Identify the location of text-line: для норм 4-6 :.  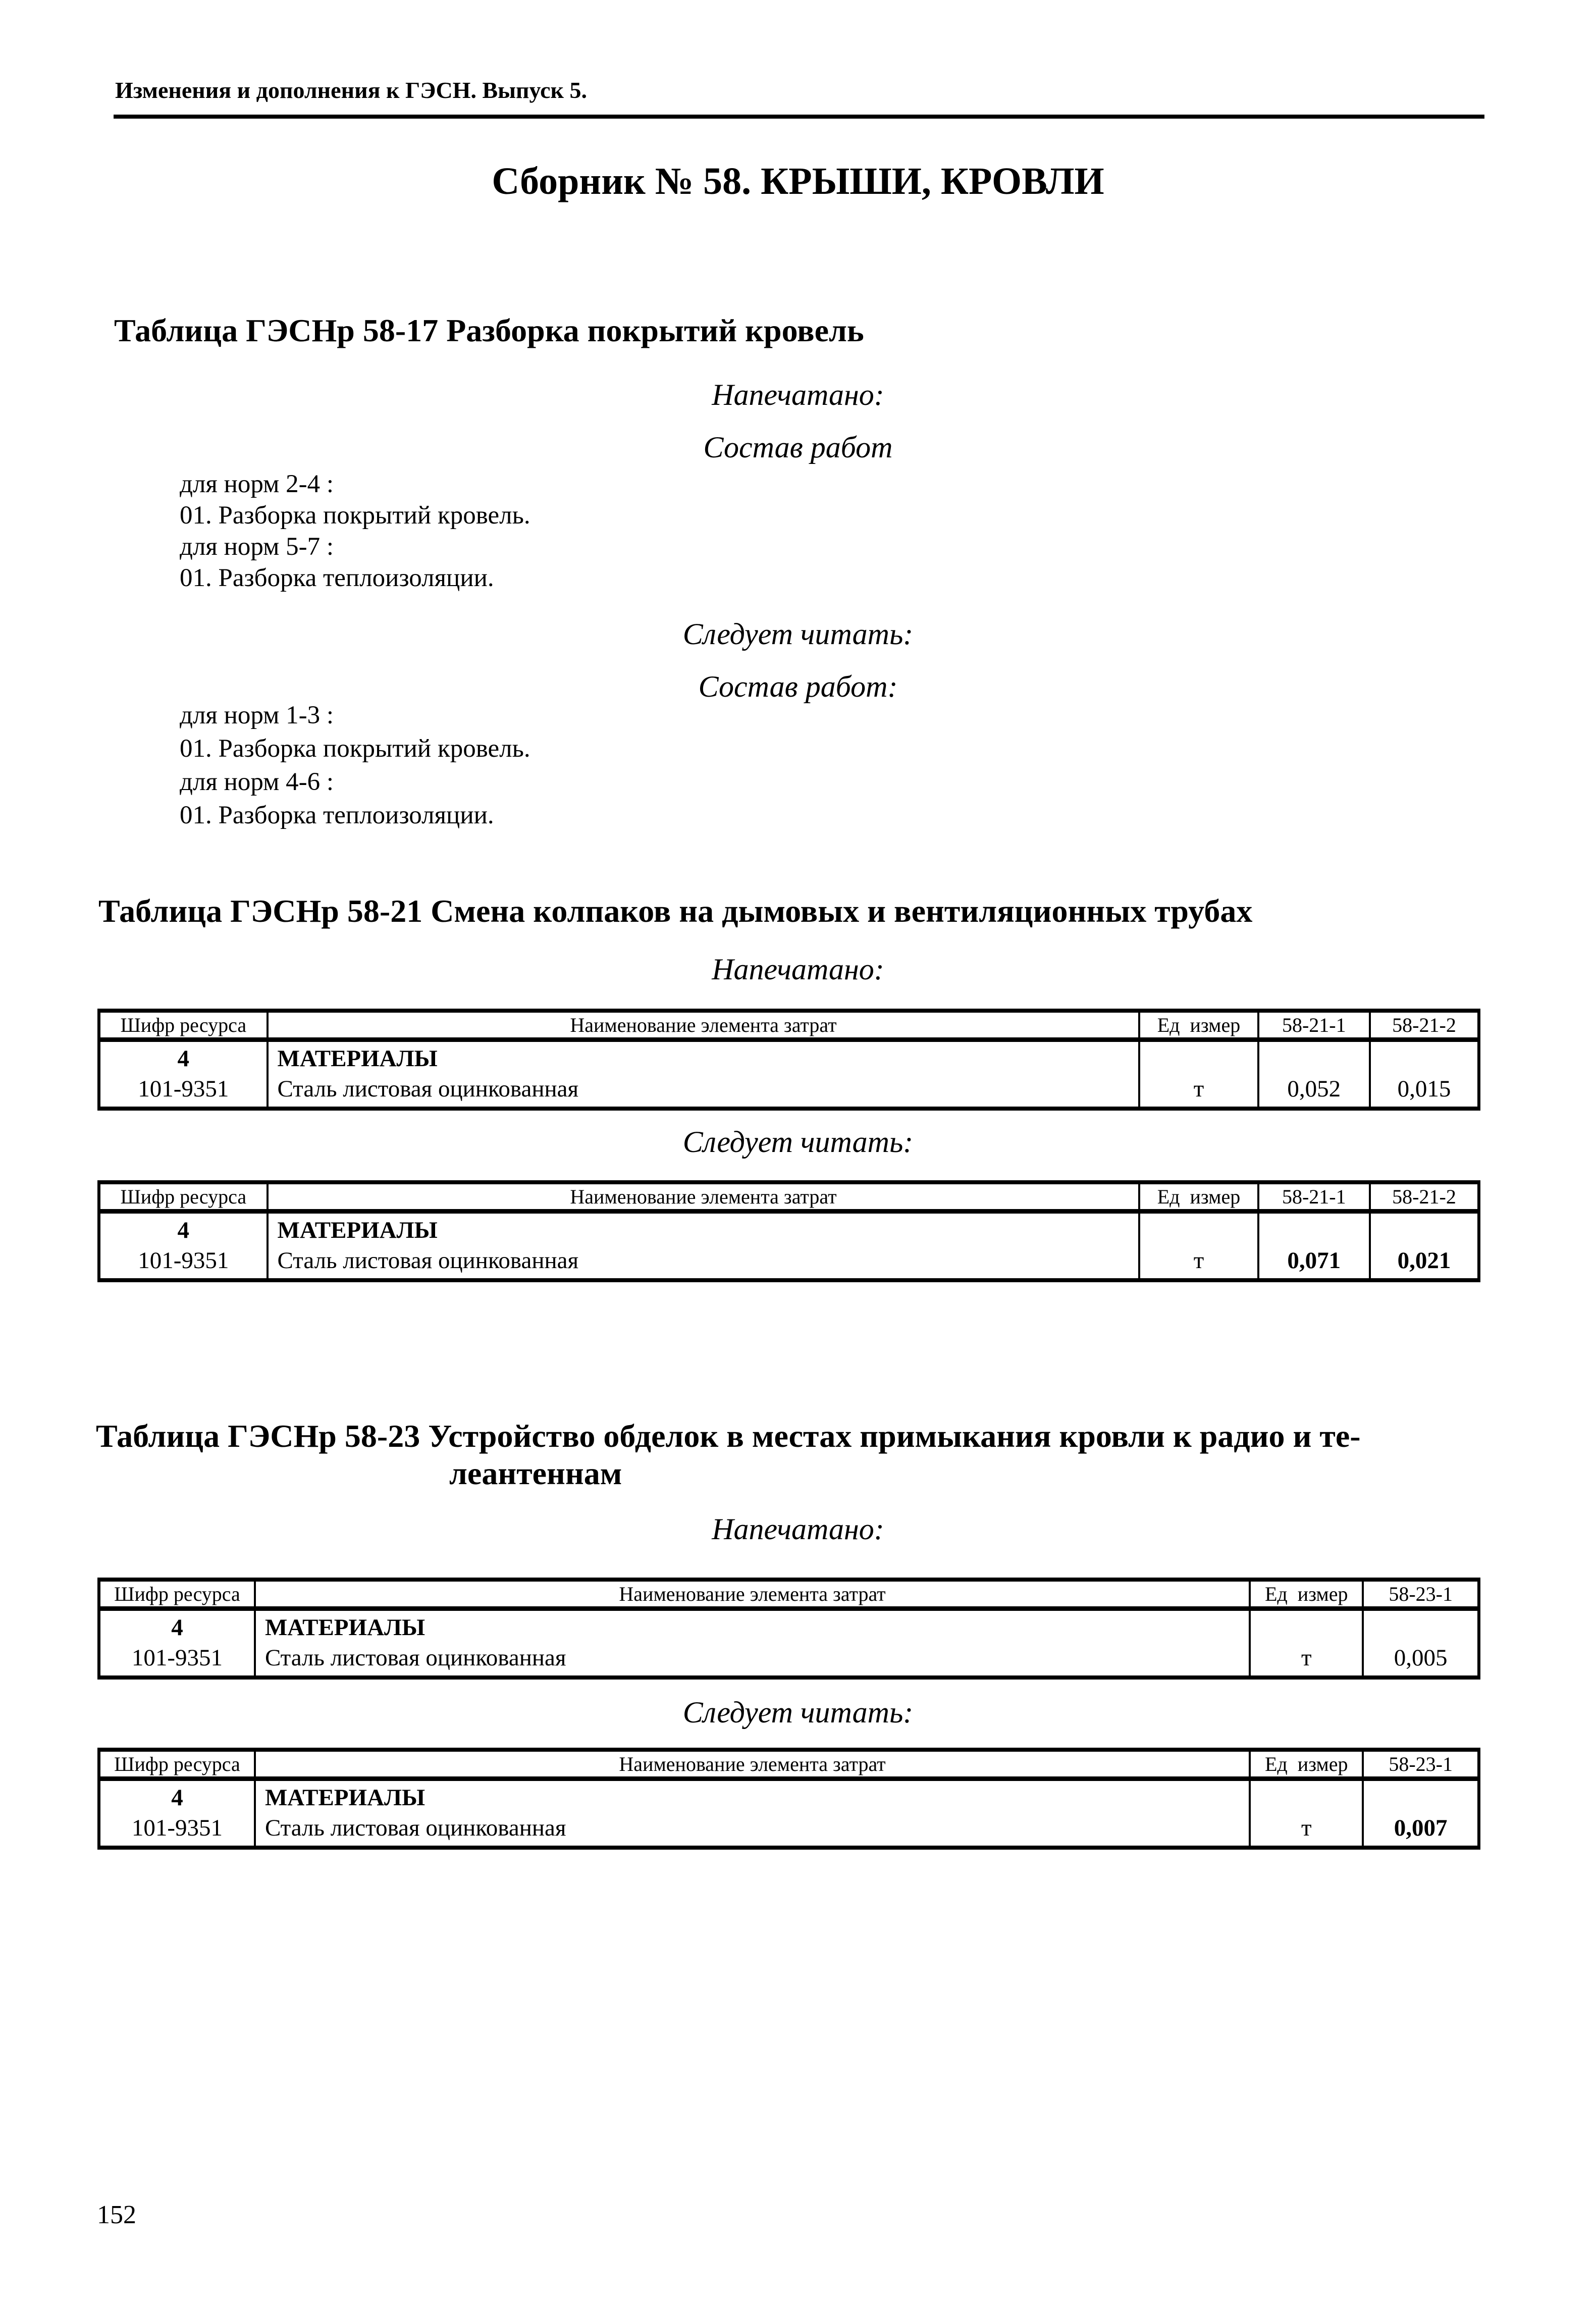
(257, 782).